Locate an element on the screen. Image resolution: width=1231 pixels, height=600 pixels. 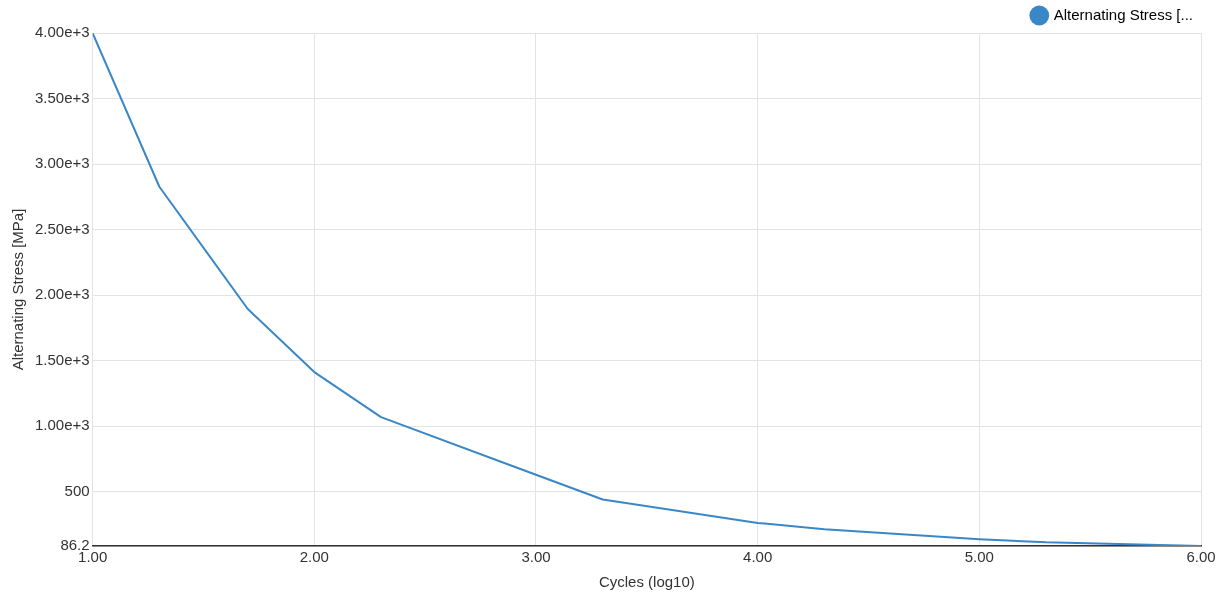
x-tick-label: 2.00 is located at coordinates (314, 557).